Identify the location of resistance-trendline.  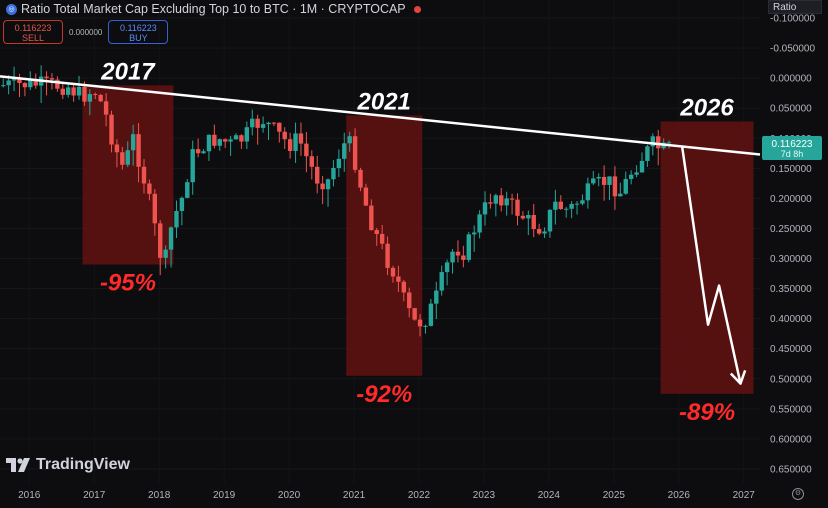
(380, 115).